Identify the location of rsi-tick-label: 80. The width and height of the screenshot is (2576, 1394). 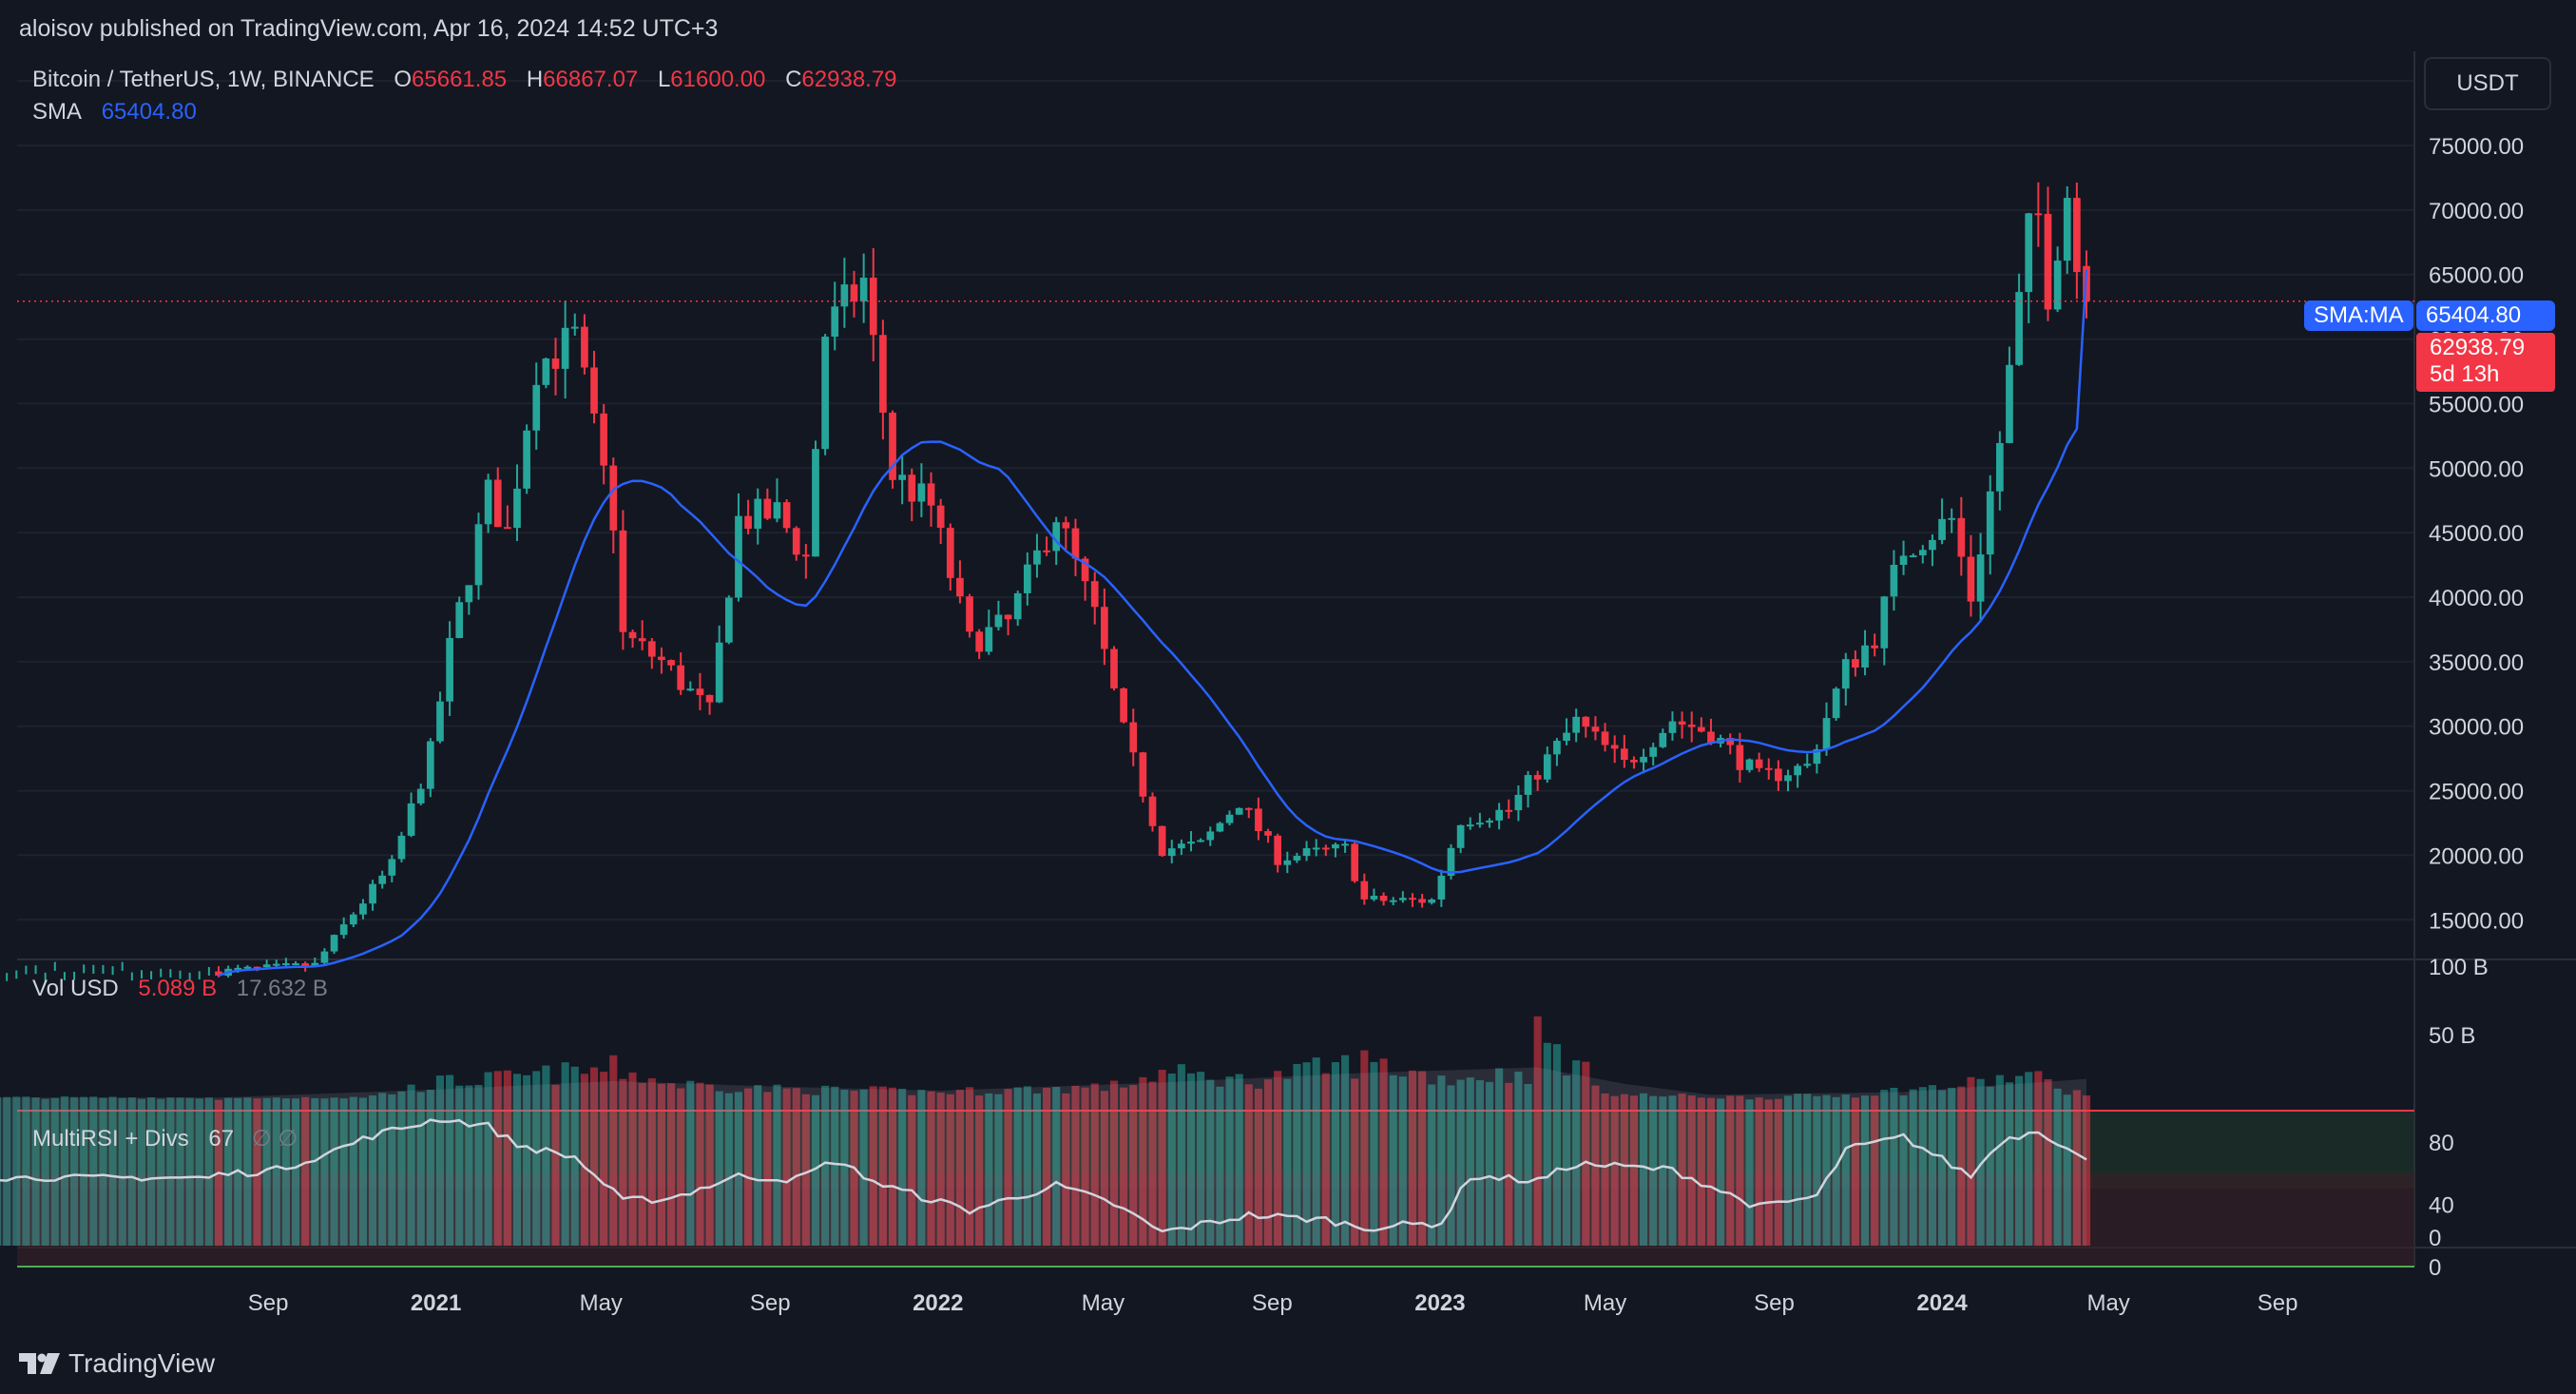
(2441, 1144).